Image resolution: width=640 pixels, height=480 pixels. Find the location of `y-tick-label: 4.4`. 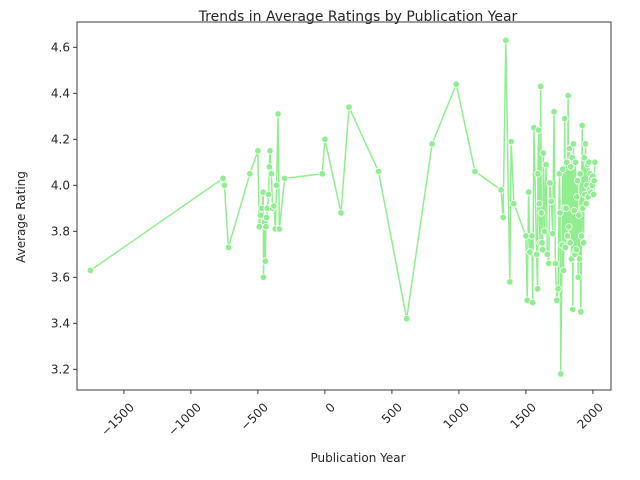

y-tick-label: 4.4 is located at coordinates (60, 93).